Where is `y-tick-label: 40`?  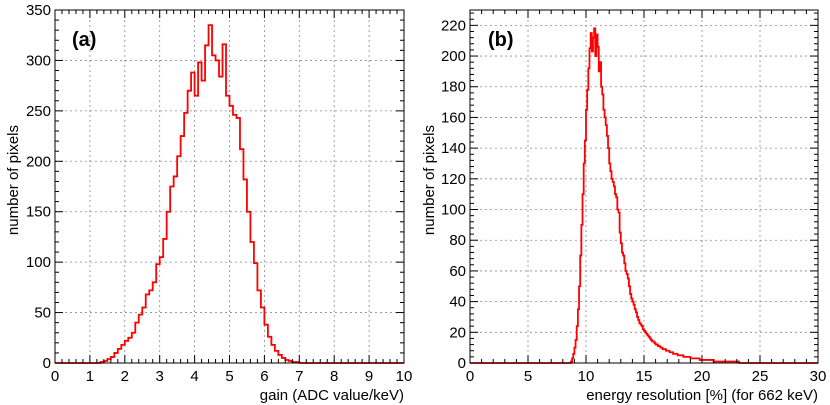 y-tick-label: 40 is located at coordinates (457, 302).